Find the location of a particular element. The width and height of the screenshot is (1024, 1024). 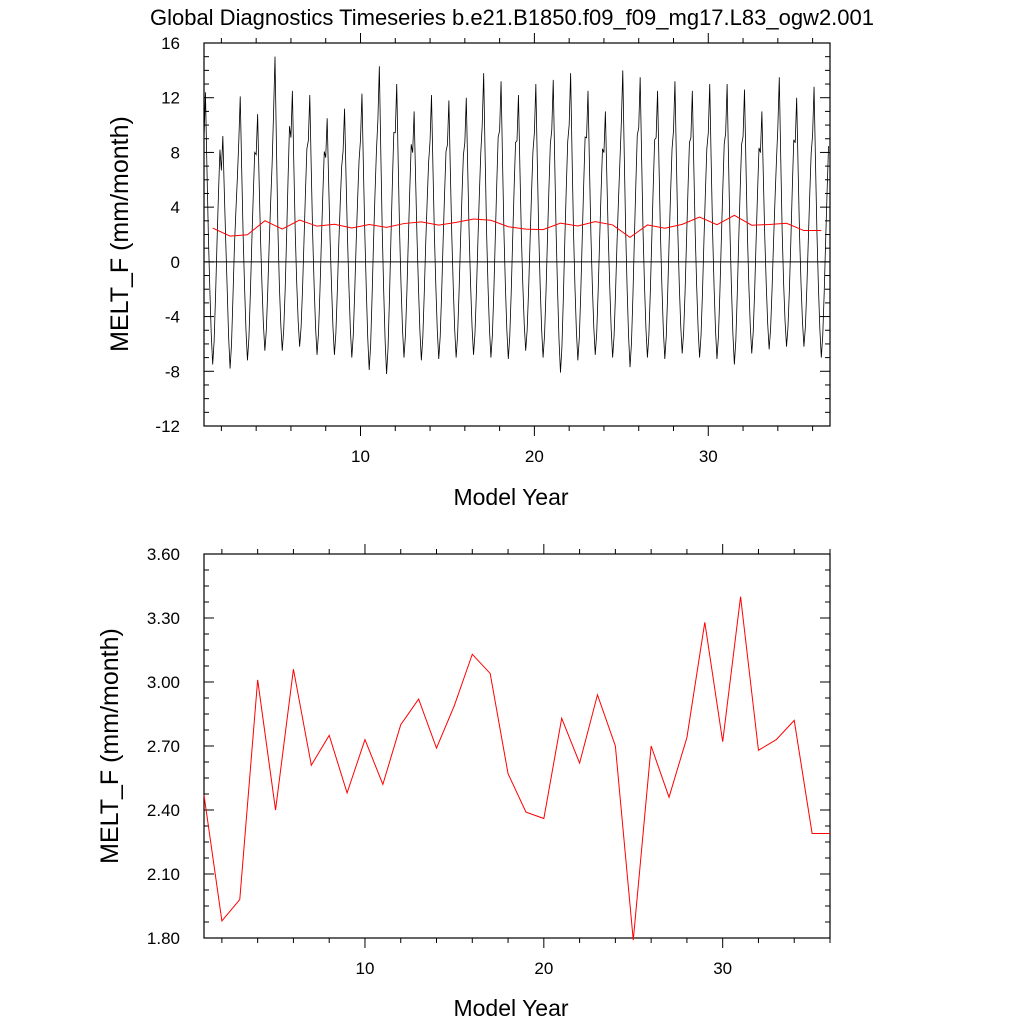

annual-mean-line is located at coordinates (517, 226).